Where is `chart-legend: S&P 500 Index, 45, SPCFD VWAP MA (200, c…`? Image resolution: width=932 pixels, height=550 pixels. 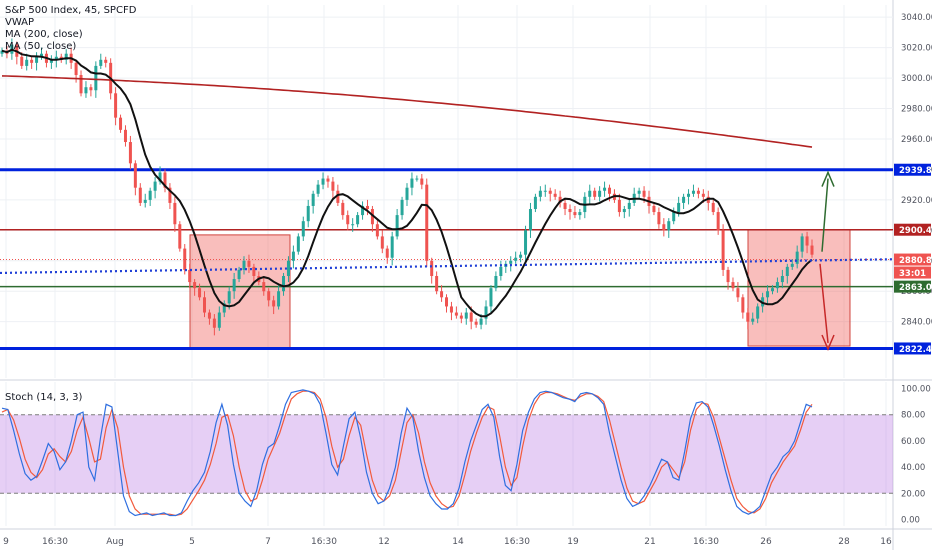 chart-legend: S&P 500 Index, 45, SPCFD VWAP MA (200, c… is located at coordinates (70, 29).